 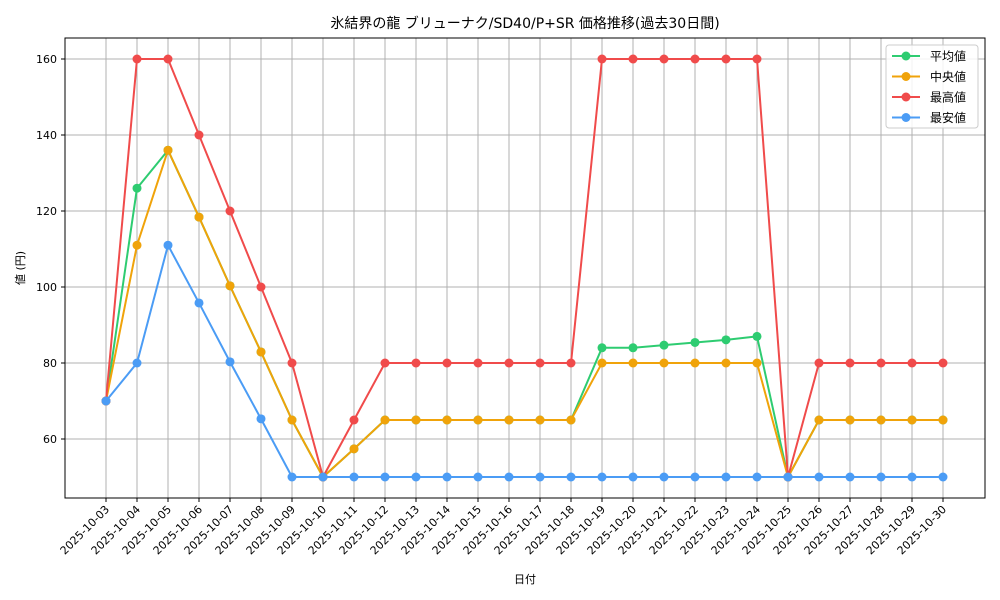 I want to click on legend-item: 最高値, so click(x=929, y=97).